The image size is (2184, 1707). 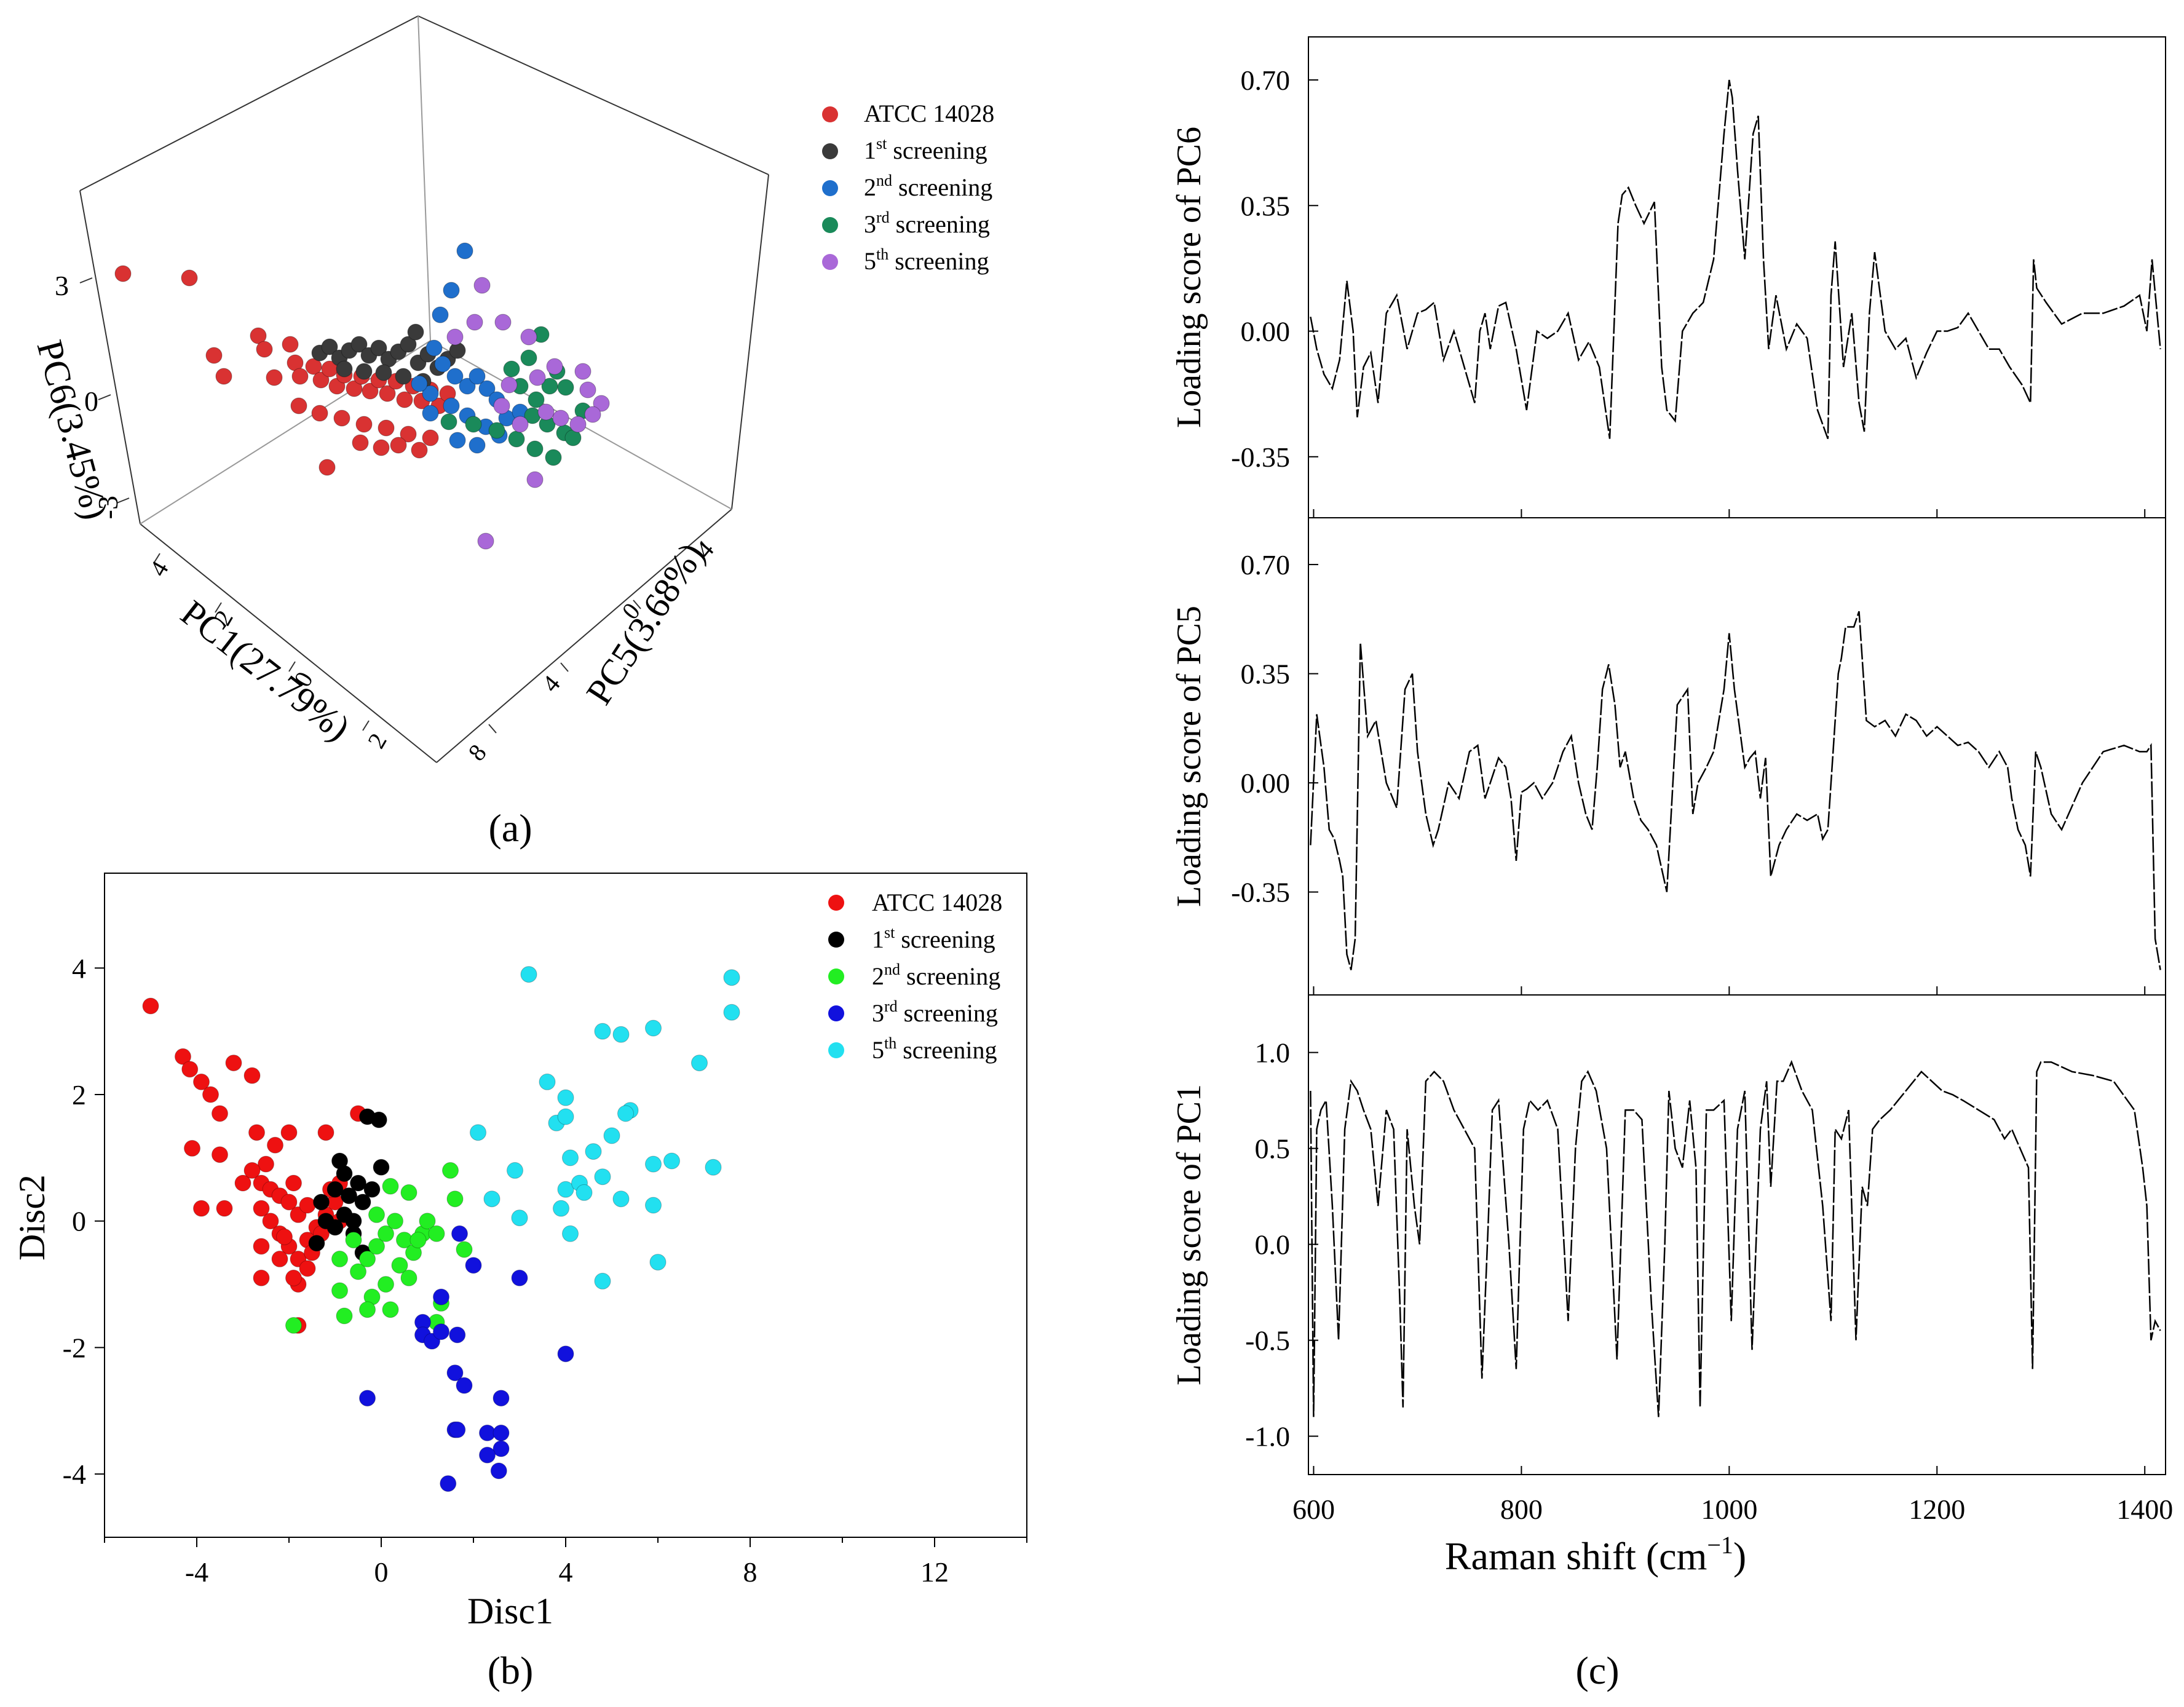 What do you see at coordinates (159, 568) in the screenshot?
I see `a-x-tick-1: 4` at bounding box center [159, 568].